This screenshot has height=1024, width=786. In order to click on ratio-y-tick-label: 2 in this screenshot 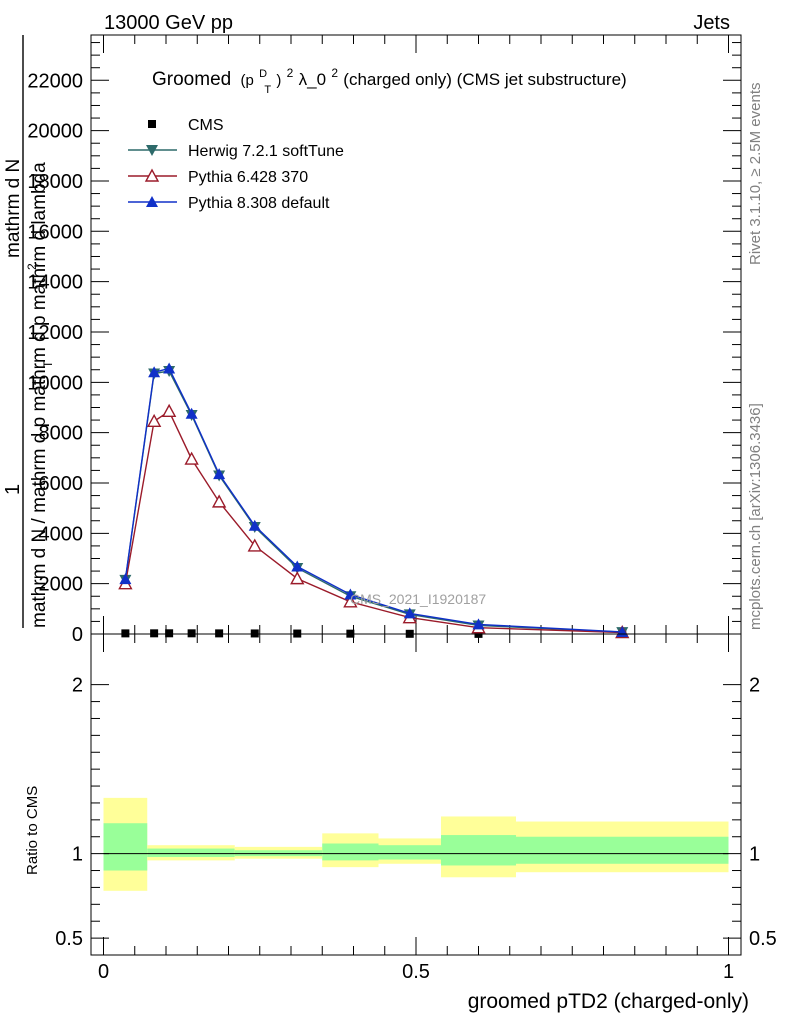, I will do `click(77, 686)`.